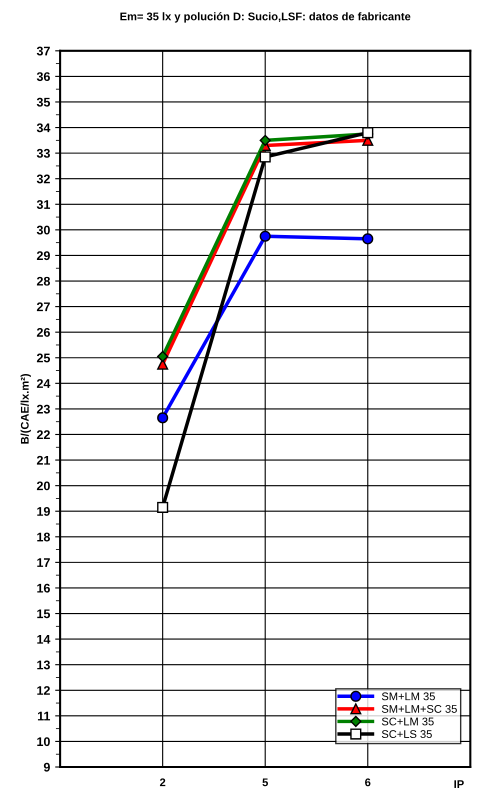 This screenshot has width=477, height=794. I want to click on y-tick-label: 28, so click(43, 281).